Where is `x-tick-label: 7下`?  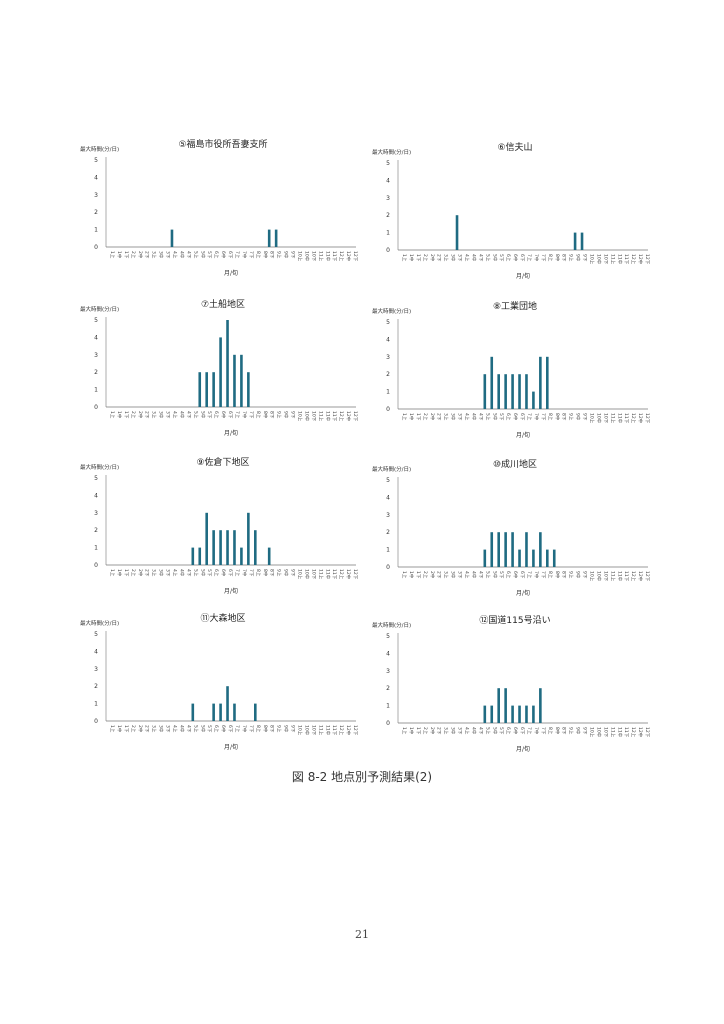
x-tick-label: 7下 is located at coordinates (543, 258).